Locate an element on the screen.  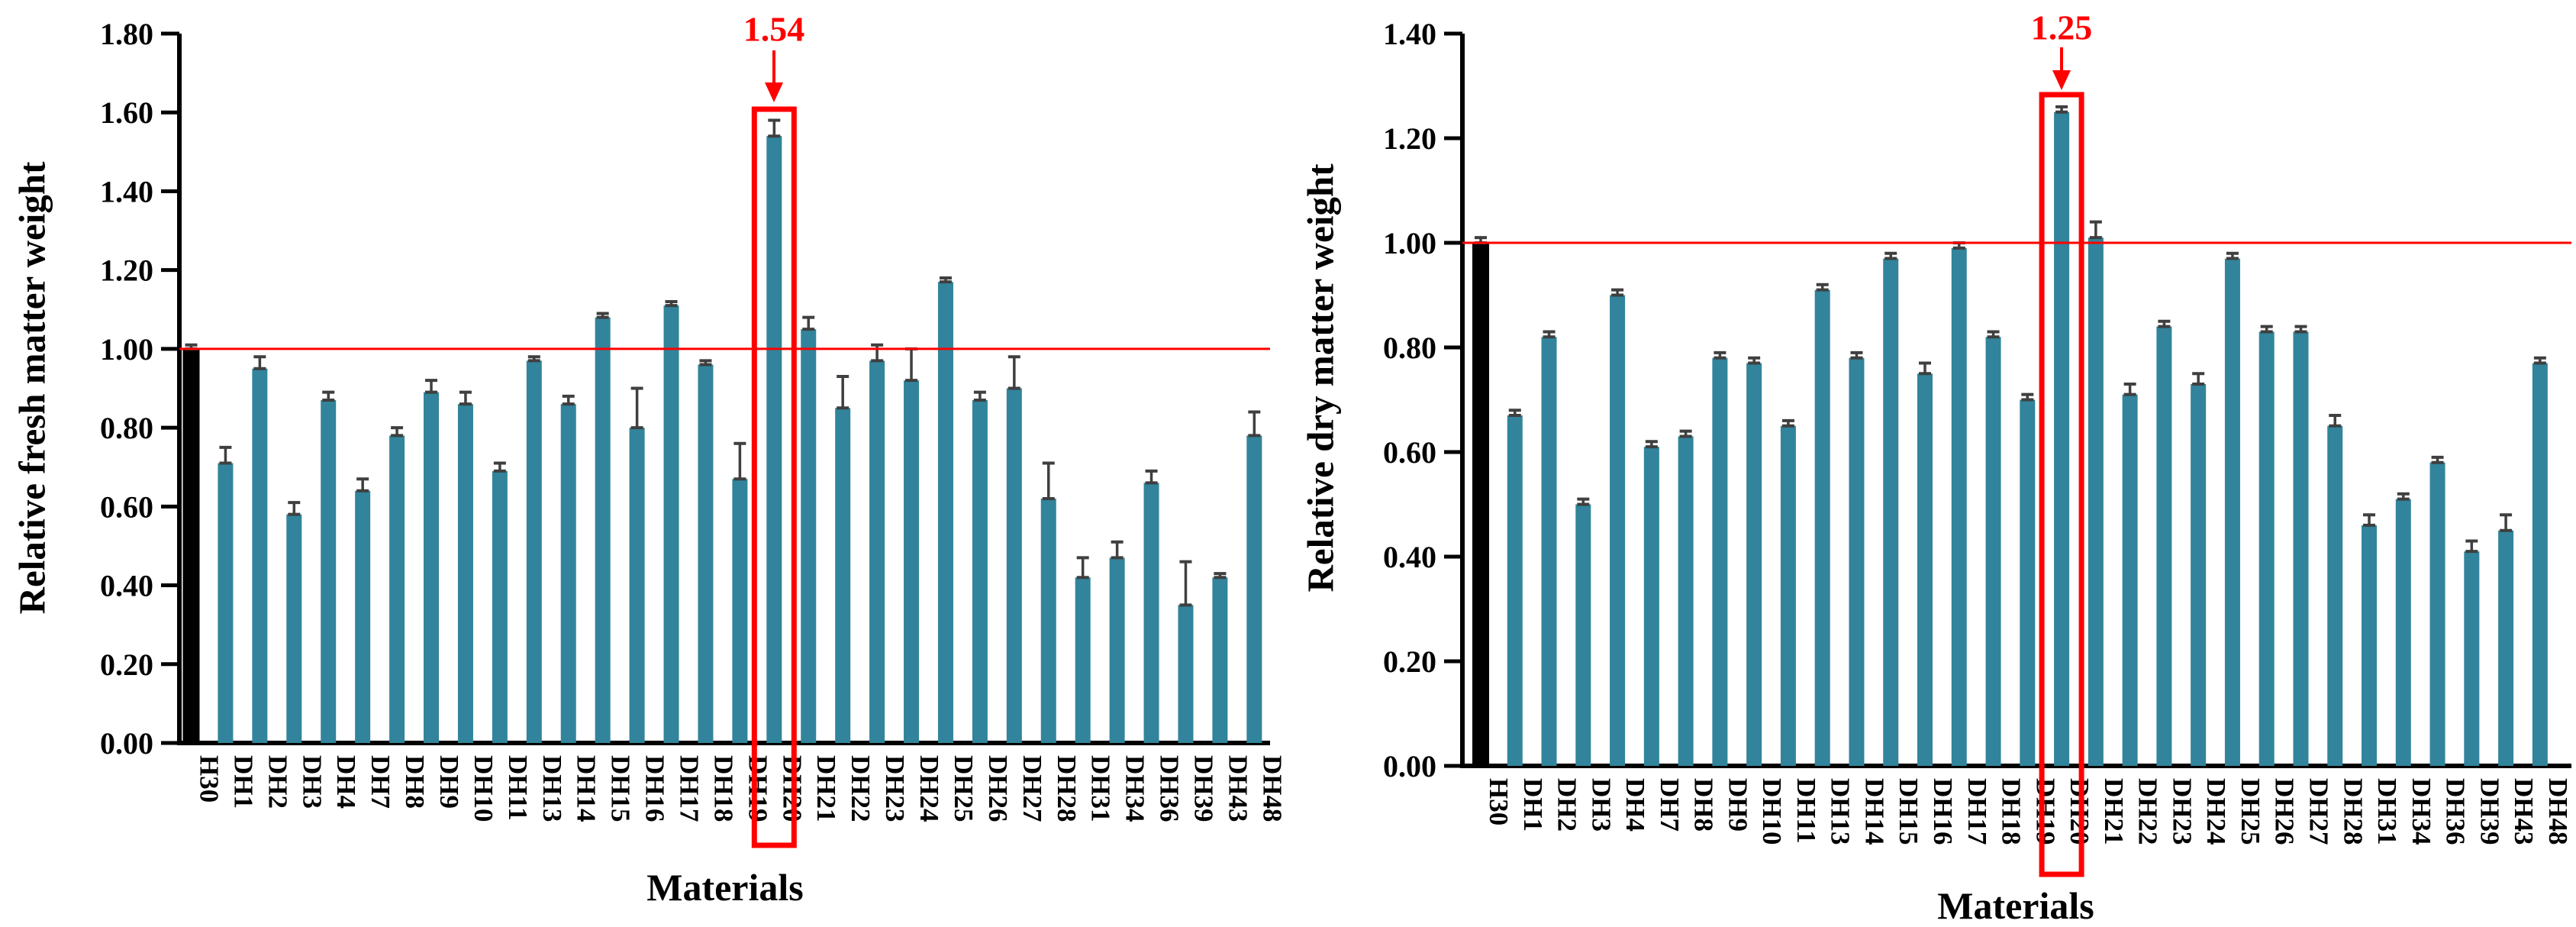
left-highlight-value-label: 1.54 is located at coordinates (774, 29).